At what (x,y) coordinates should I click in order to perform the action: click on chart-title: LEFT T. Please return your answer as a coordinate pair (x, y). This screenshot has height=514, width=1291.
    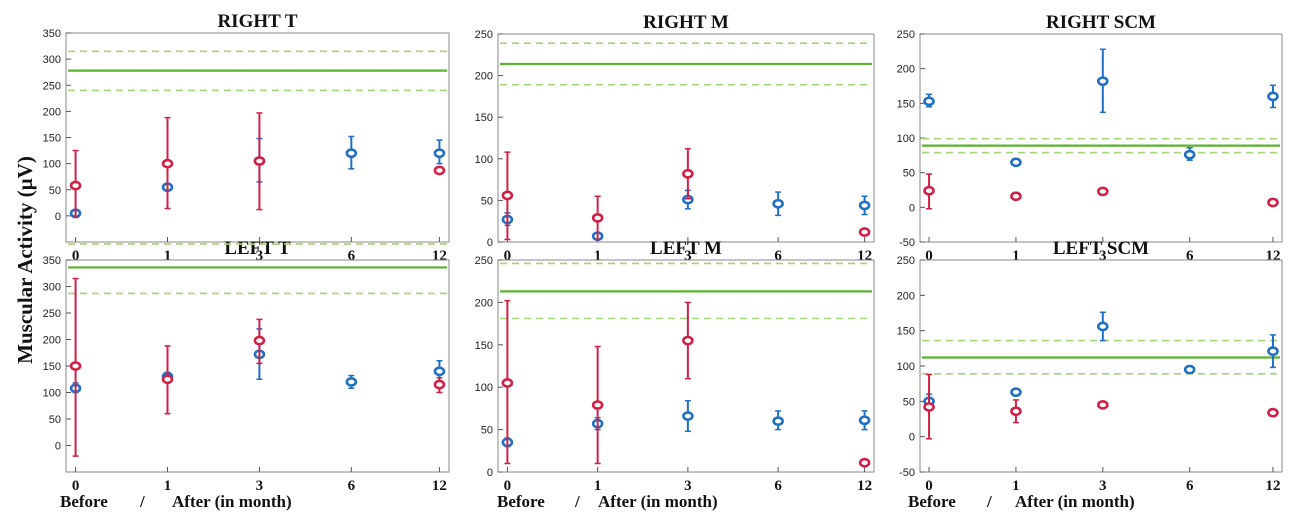
    Looking at the image, I should click on (257, 248).